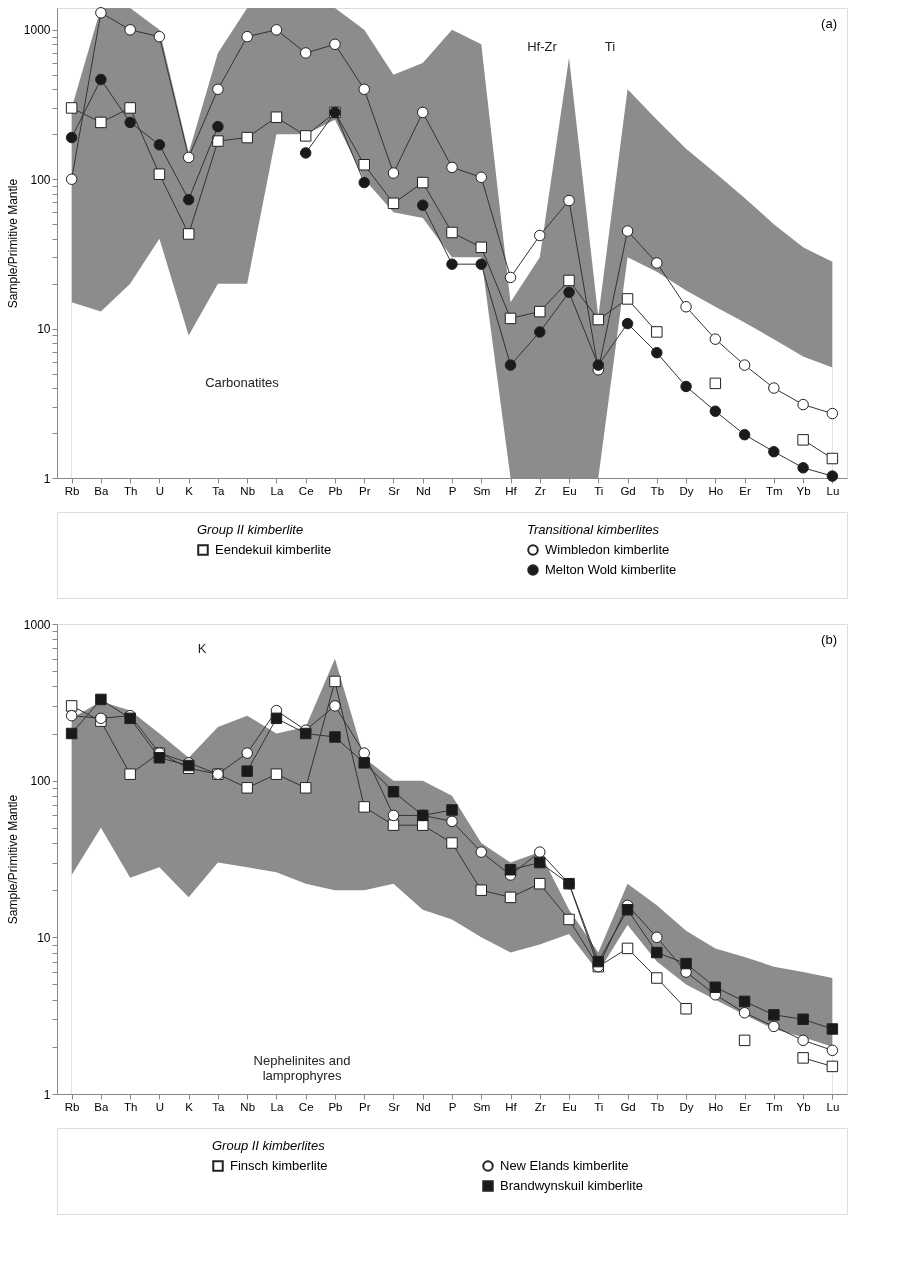 The image size is (920, 1277). What do you see at coordinates (829, 639) in the screenshot?
I see `text: (b)` at bounding box center [829, 639].